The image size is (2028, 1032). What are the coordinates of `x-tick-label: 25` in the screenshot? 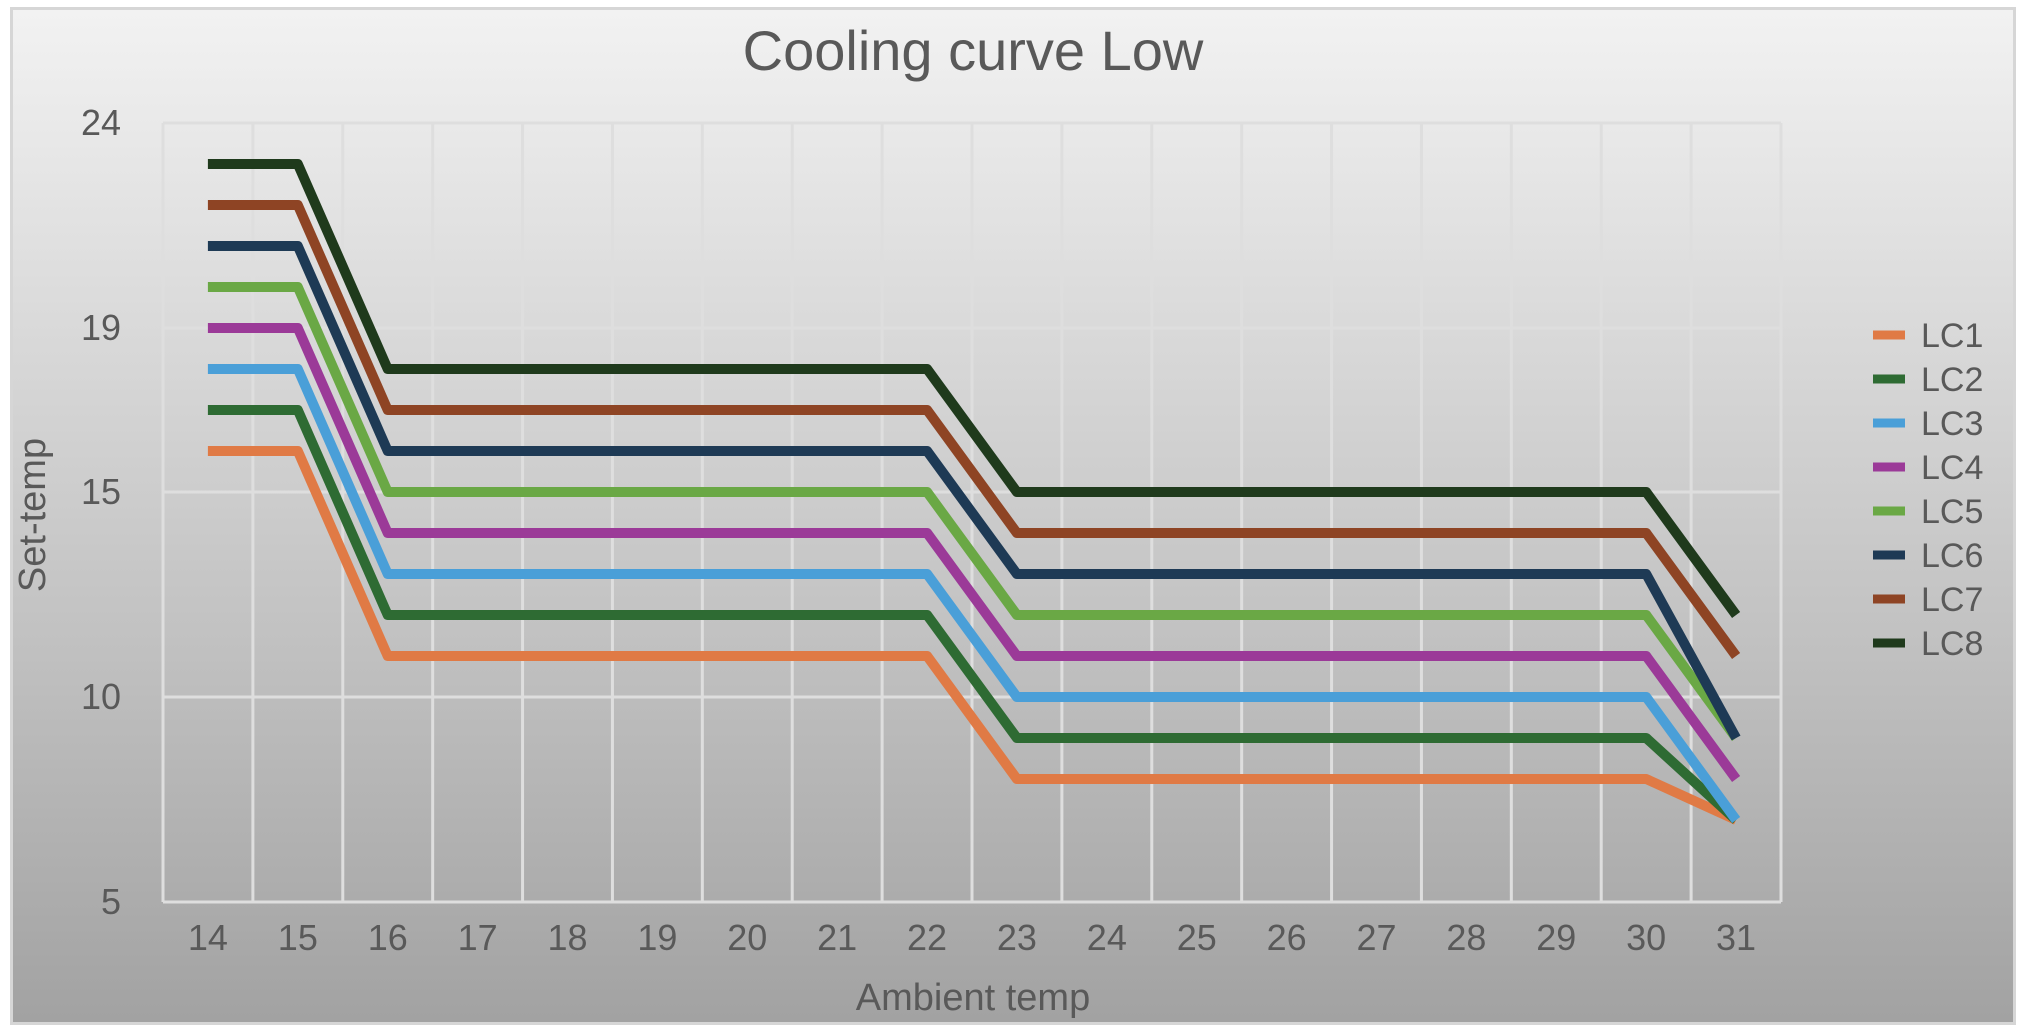 It's located at (1197, 937).